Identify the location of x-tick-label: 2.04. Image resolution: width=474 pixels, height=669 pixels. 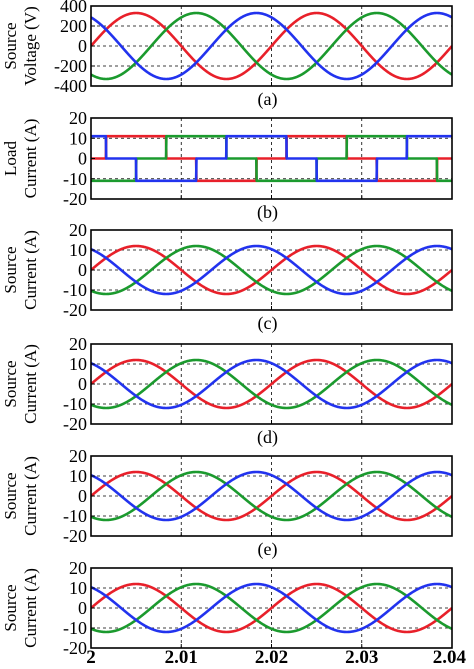
(450, 657).